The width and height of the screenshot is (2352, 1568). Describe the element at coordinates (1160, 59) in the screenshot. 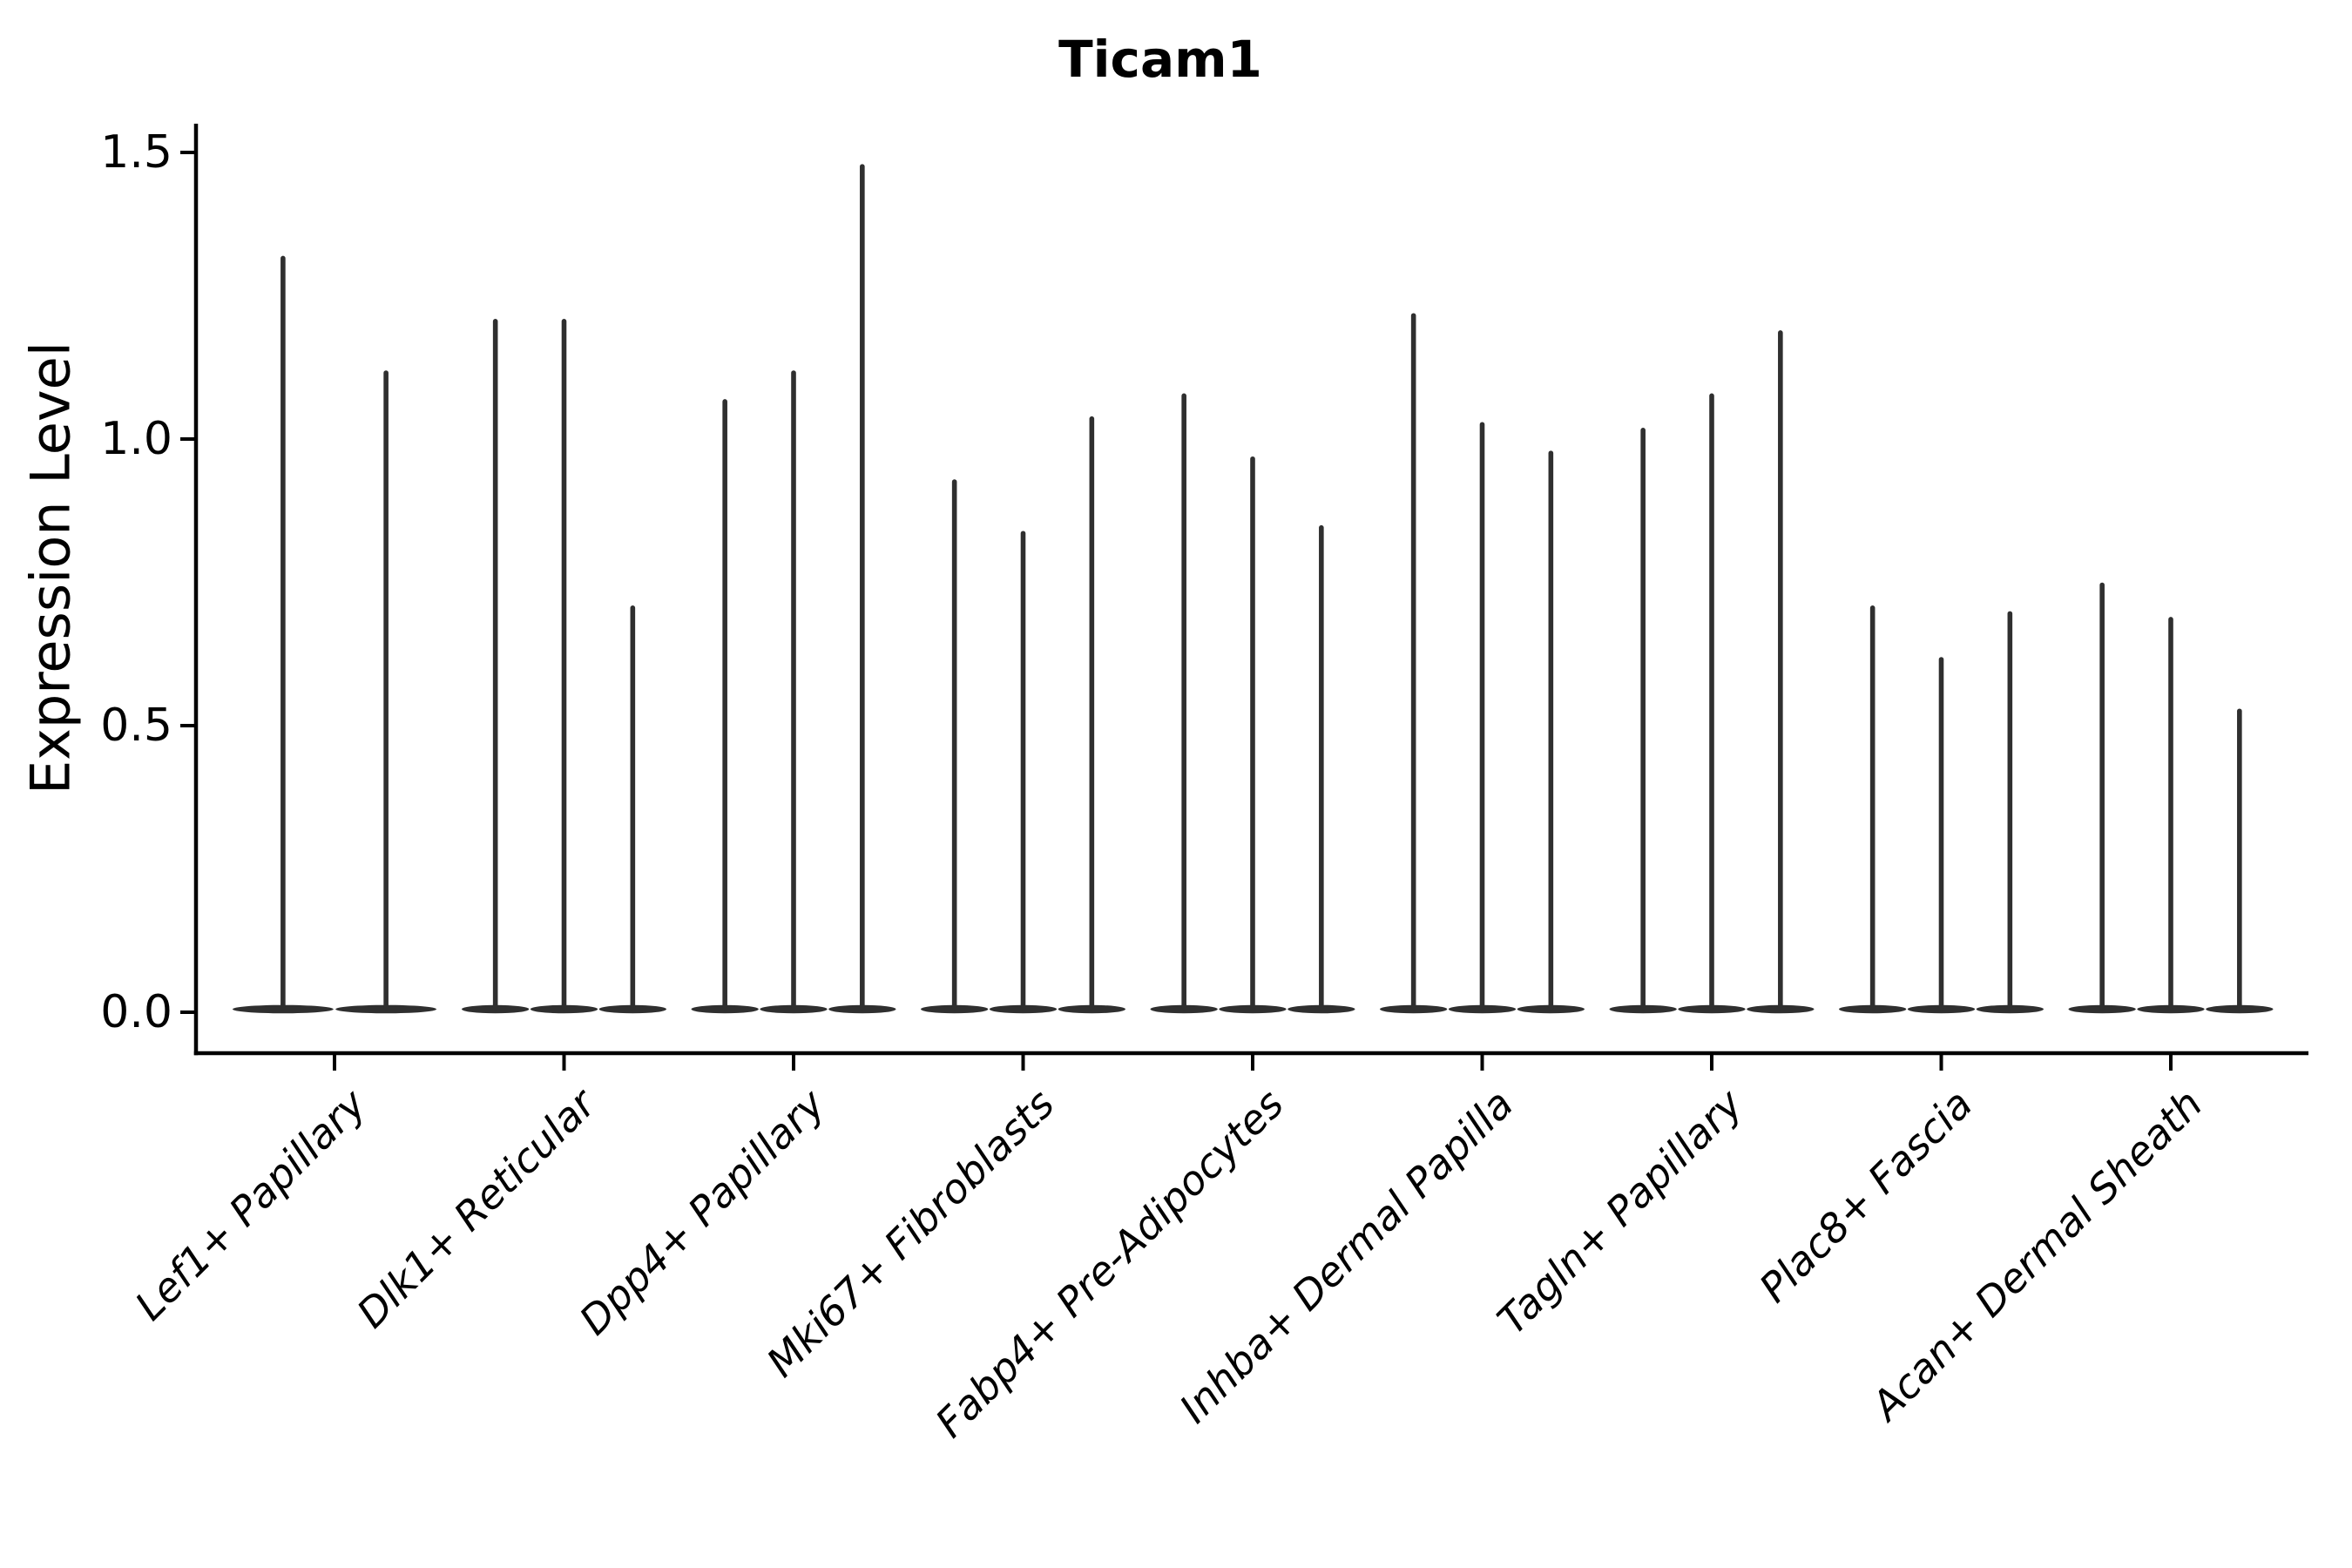

I see `chart-title: Ticam1` at that location.